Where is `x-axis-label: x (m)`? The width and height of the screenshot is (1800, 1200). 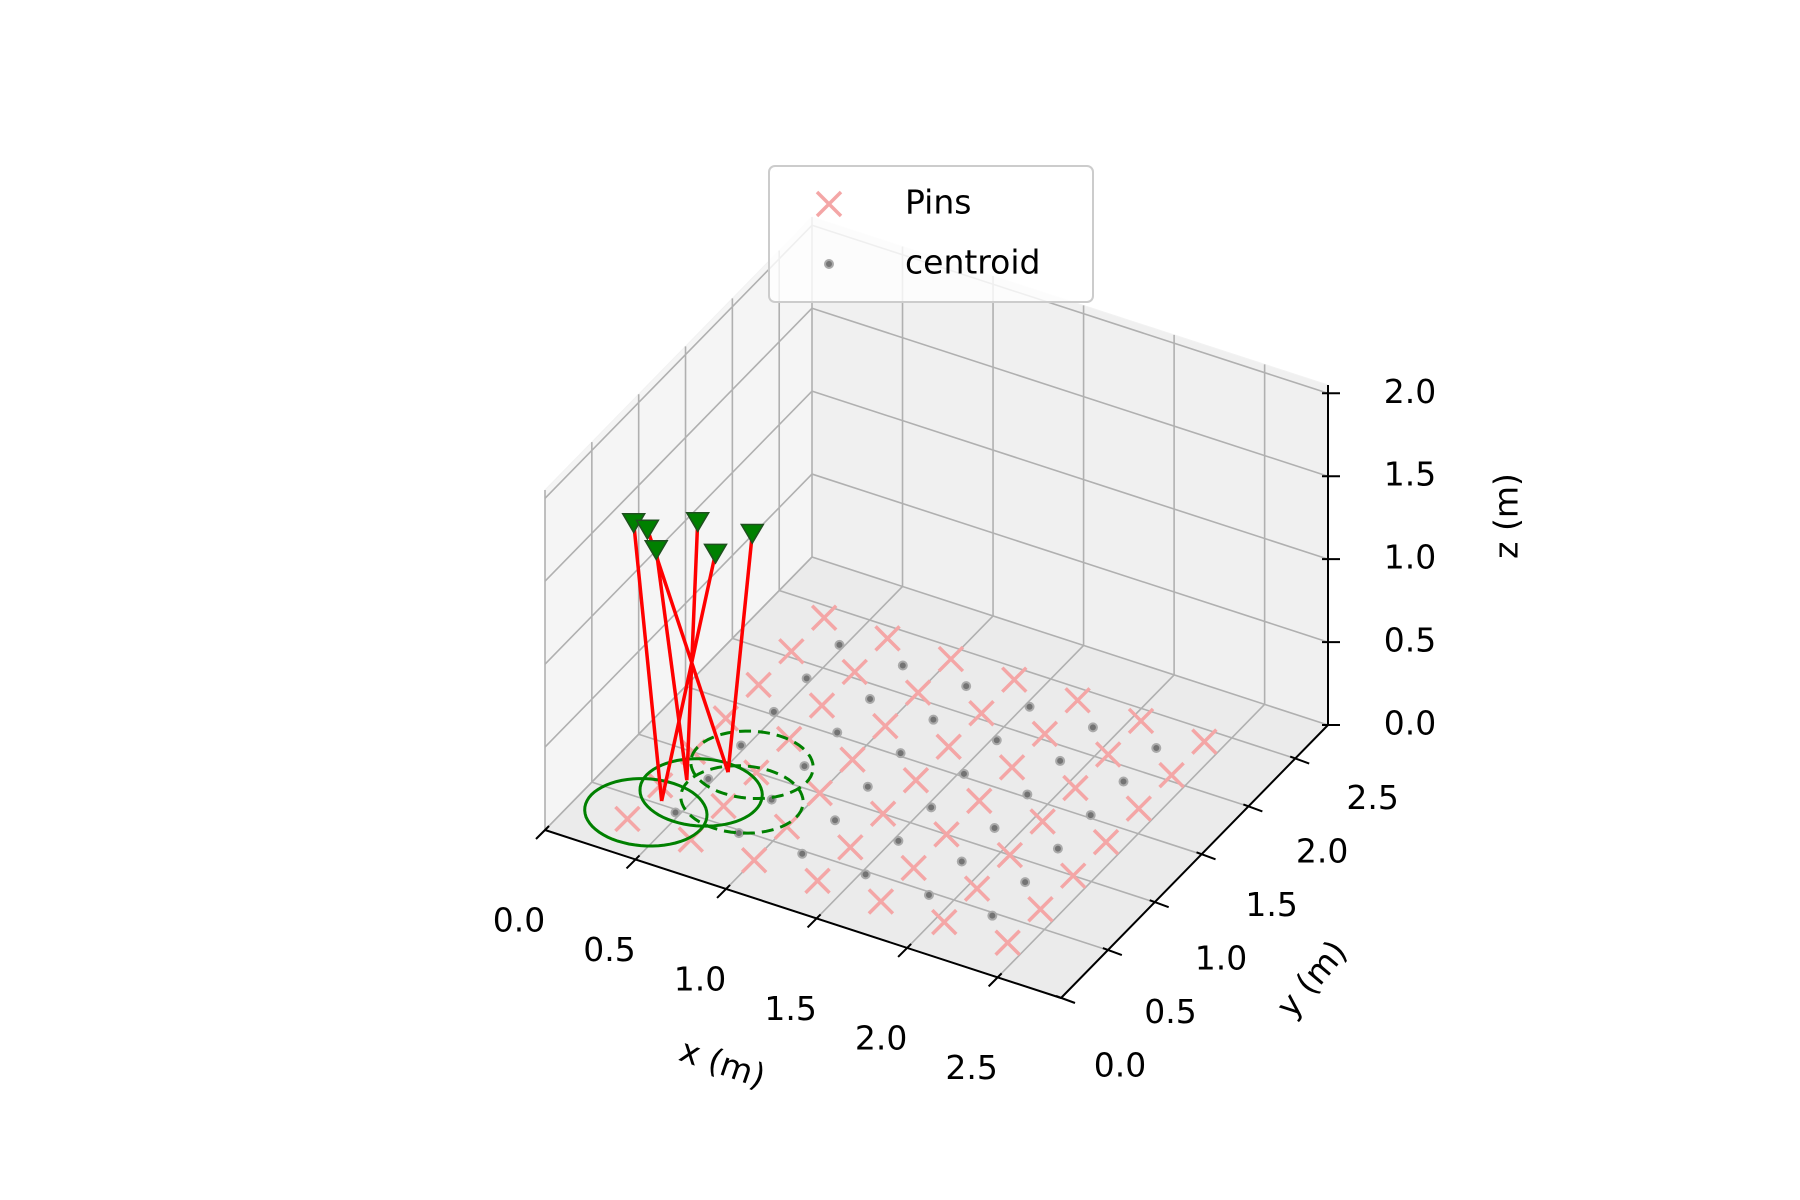 x-axis-label: x (m) is located at coordinates (723, 1062).